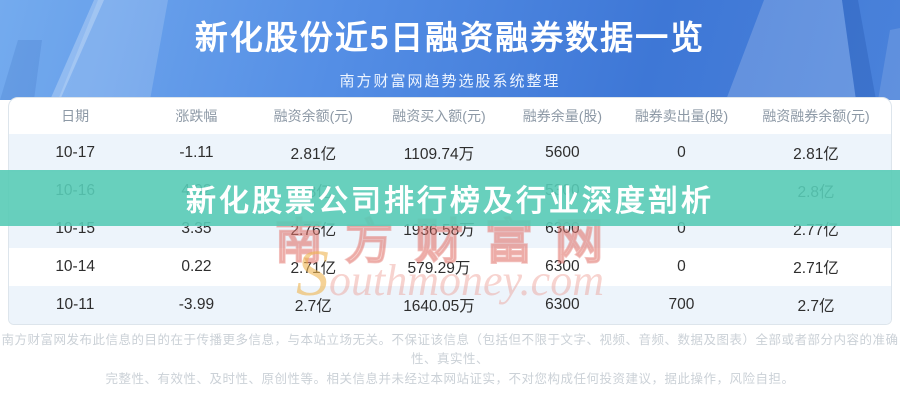  Describe the element at coordinates (816, 230) in the screenshot. I see `cell-total-balance: 2.77亿` at that location.